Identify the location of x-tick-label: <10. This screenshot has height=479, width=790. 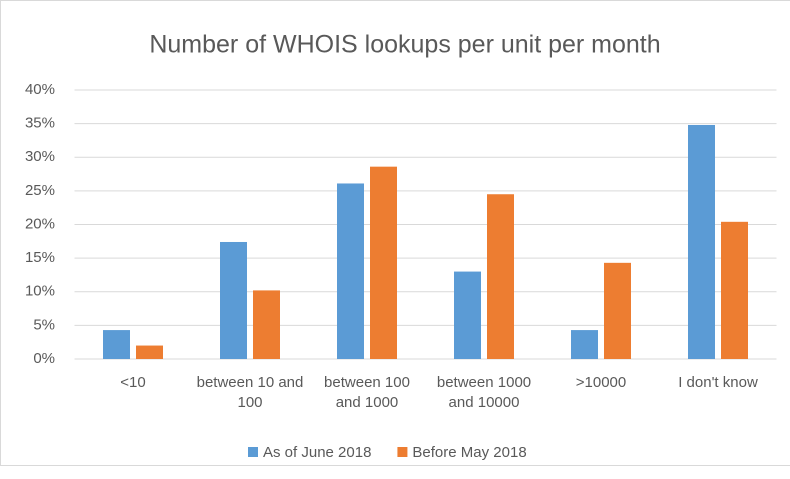
(133, 382).